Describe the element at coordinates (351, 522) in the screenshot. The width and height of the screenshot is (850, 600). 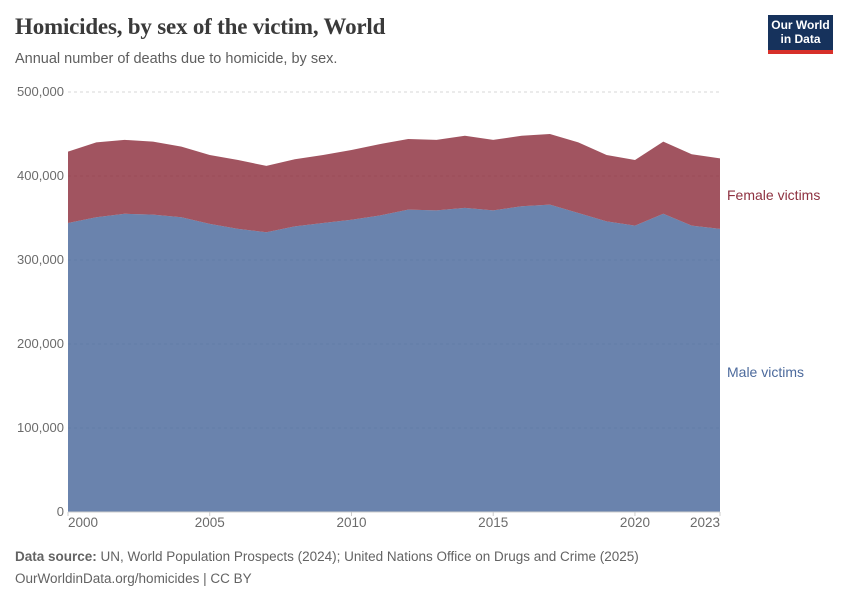
I see `x-tick-label: 2010` at that location.